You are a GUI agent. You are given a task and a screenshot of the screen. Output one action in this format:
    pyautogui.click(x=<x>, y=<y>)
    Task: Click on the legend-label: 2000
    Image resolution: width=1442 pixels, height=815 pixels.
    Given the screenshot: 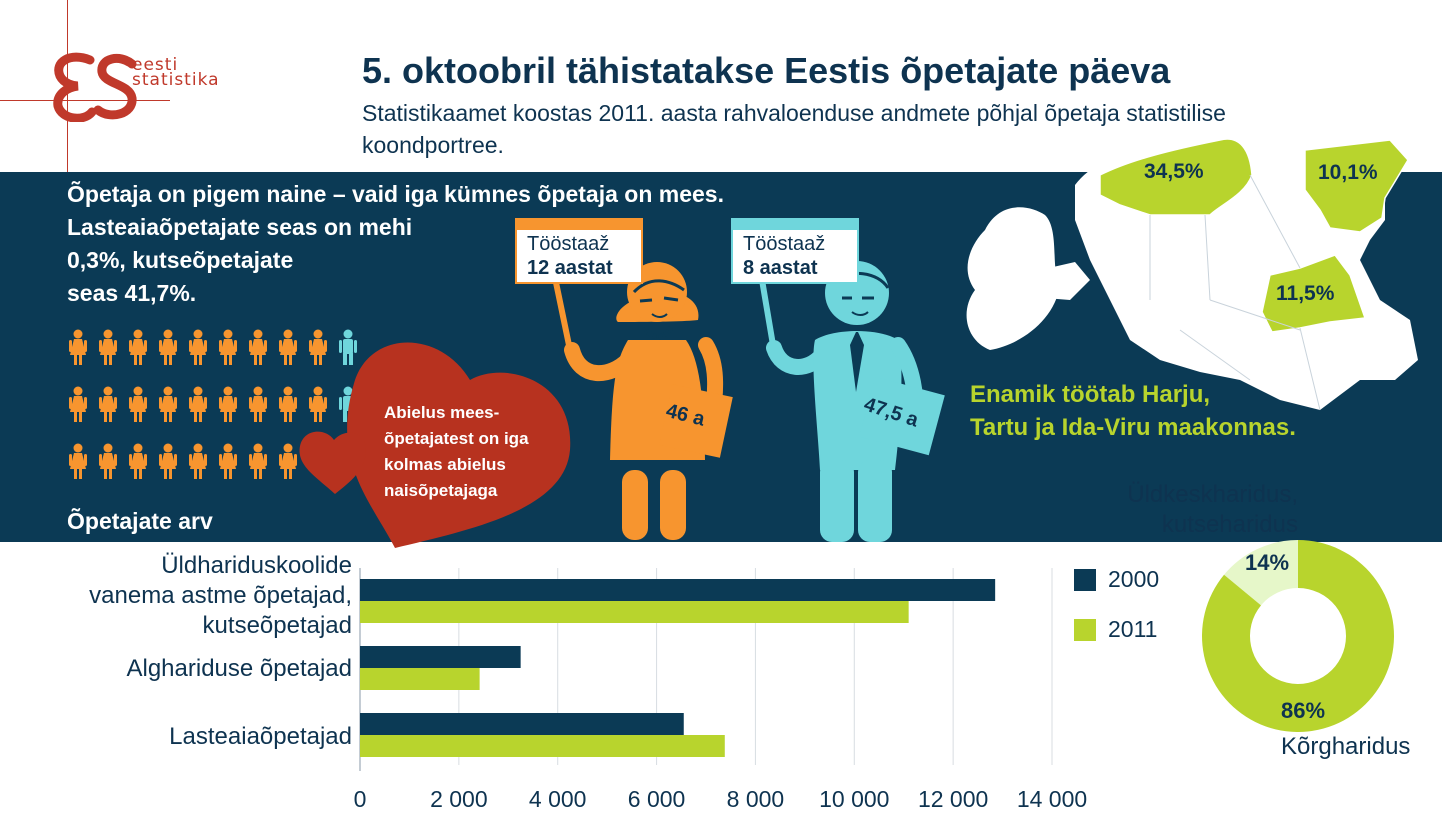 What is the action you would take?
    pyautogui.click(x=1134, y=579)
    